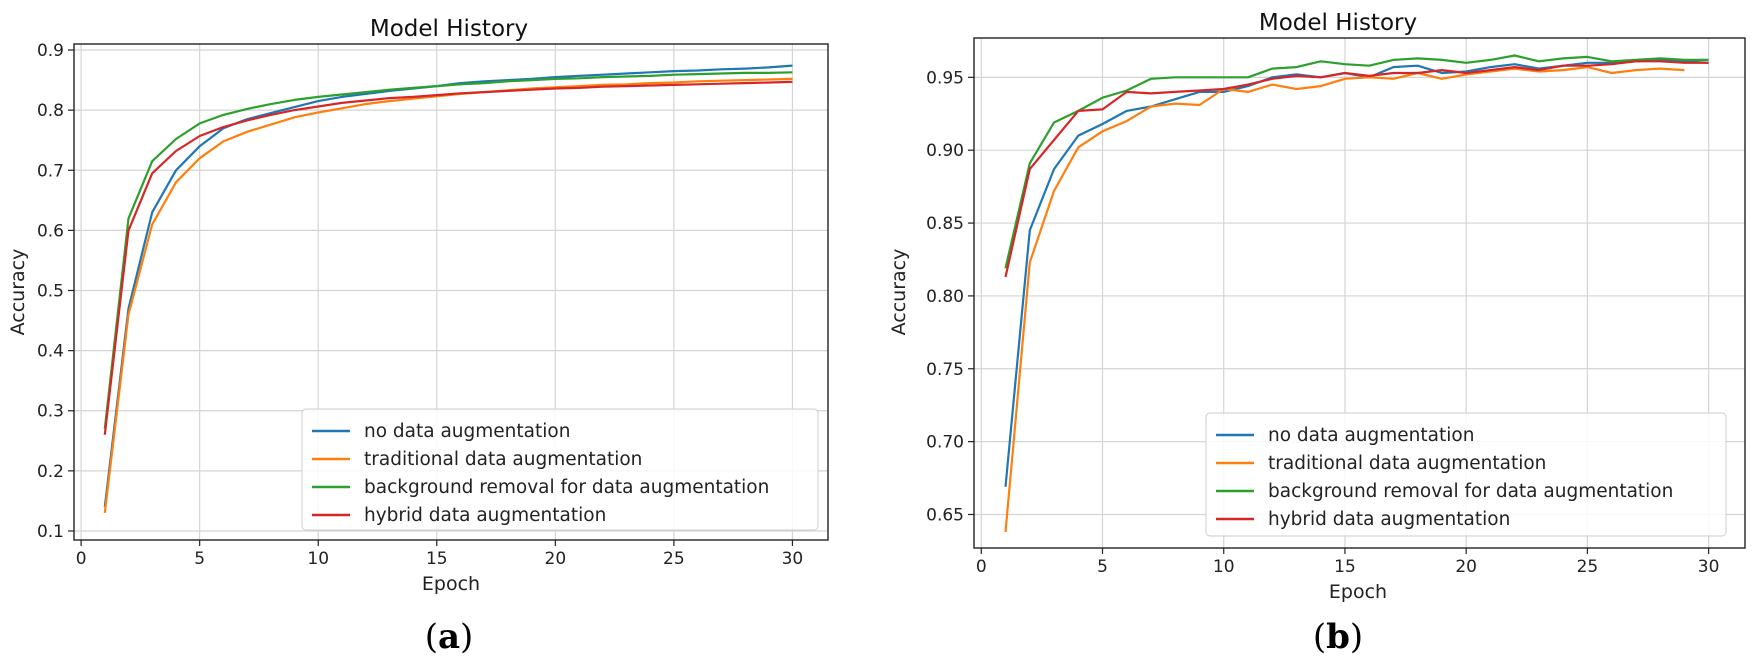  Describe the element at coordinates (1358, 592) in the screenshot. I see `chart-b-x-label: Epoch` at that location.